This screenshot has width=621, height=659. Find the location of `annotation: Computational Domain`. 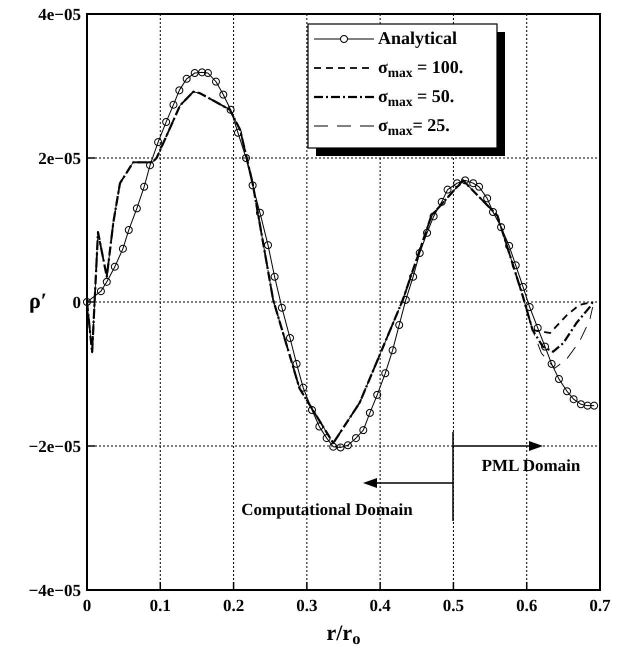

annotation: Computational Domain is located at coordinates (327, 509).